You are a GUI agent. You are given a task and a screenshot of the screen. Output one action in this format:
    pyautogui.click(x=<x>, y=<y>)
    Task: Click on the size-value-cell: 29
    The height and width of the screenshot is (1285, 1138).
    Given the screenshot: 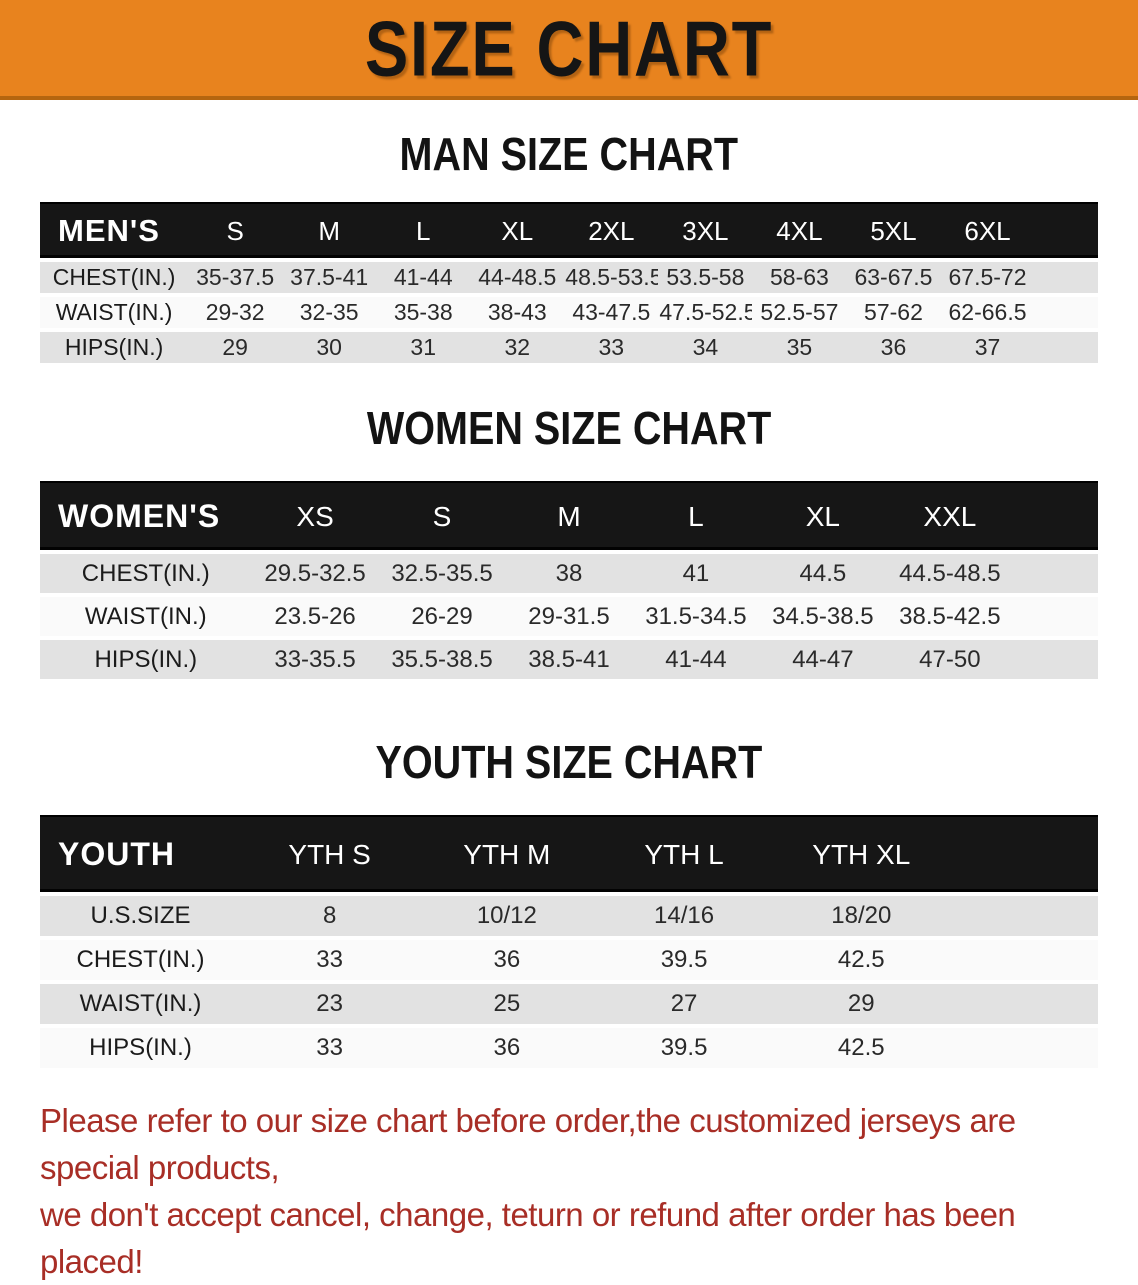 What is the action you would take?
    pyautogui.click(x=235, y=349)
    